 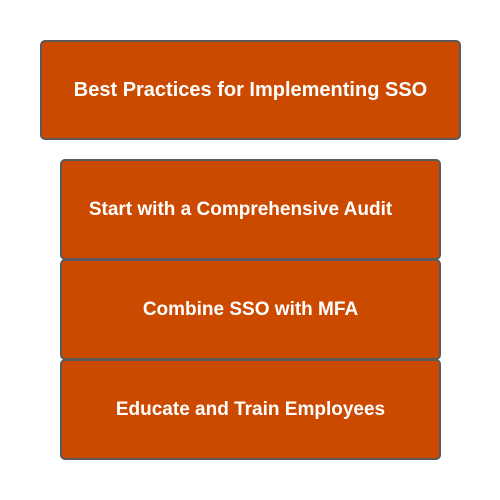 I want to click on practice-label-training: Educate and Train Employees, so click(x=250, y=409).